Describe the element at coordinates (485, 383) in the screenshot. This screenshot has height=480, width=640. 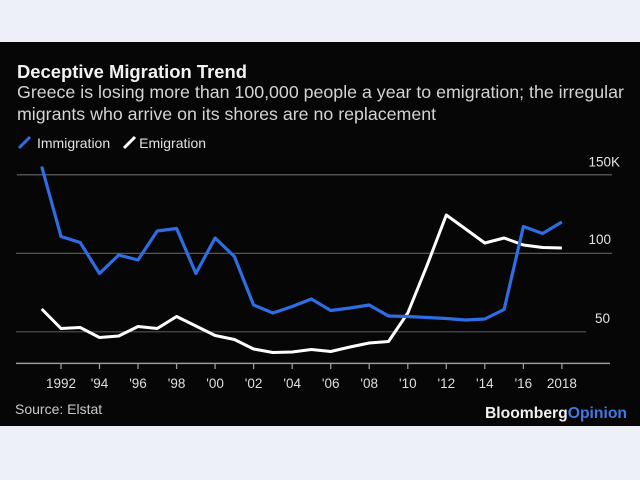
I see `svg-text: '14` at that location.